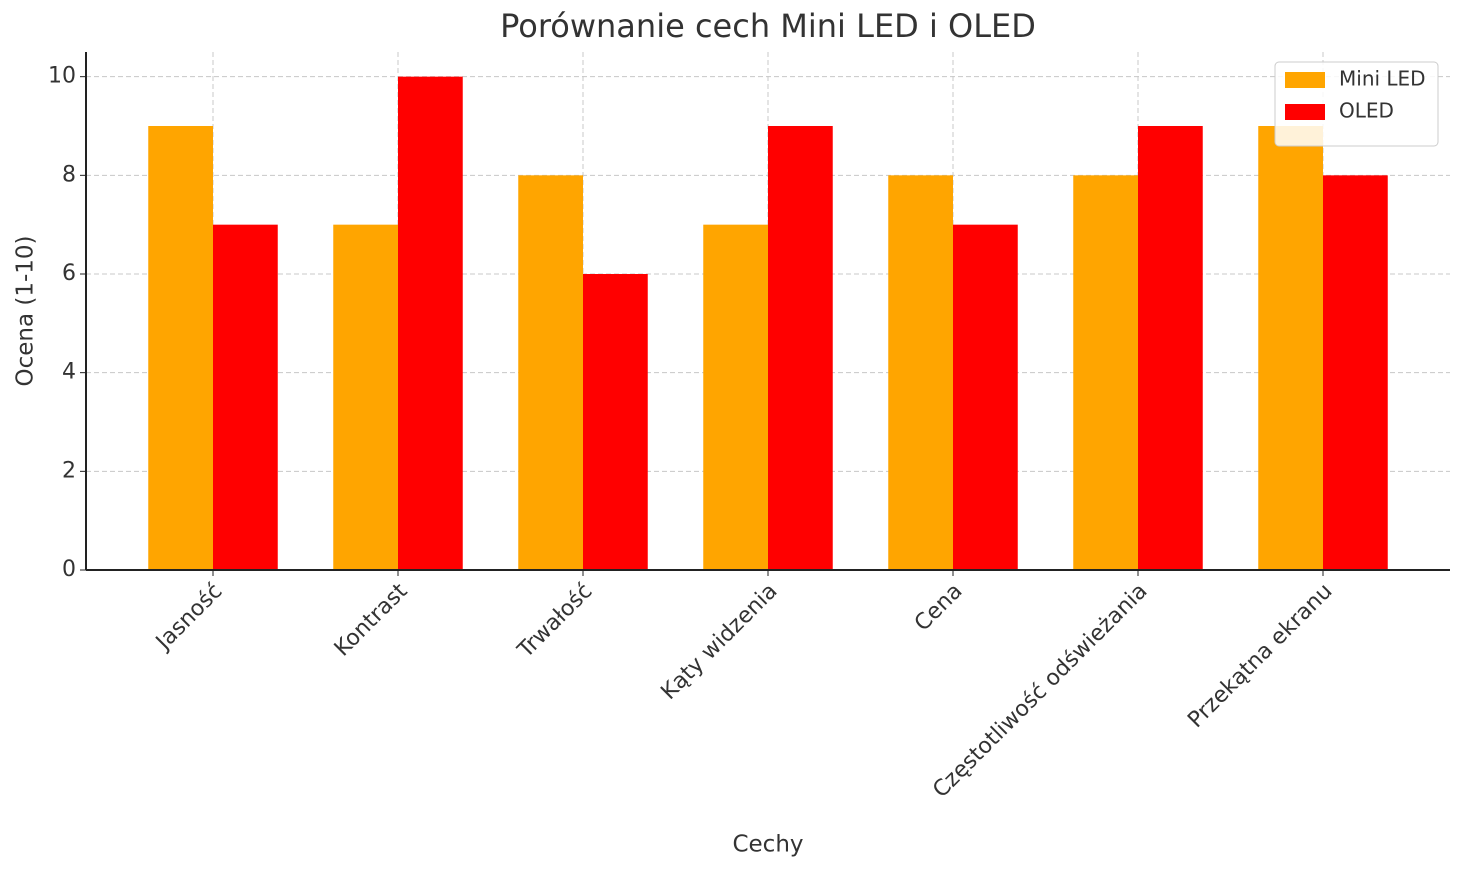 This screenshot has width=1464, height=873. Describe the element at coordinates (69, 569) in the screenshot. I see `y-tick-label: 0` at that location.